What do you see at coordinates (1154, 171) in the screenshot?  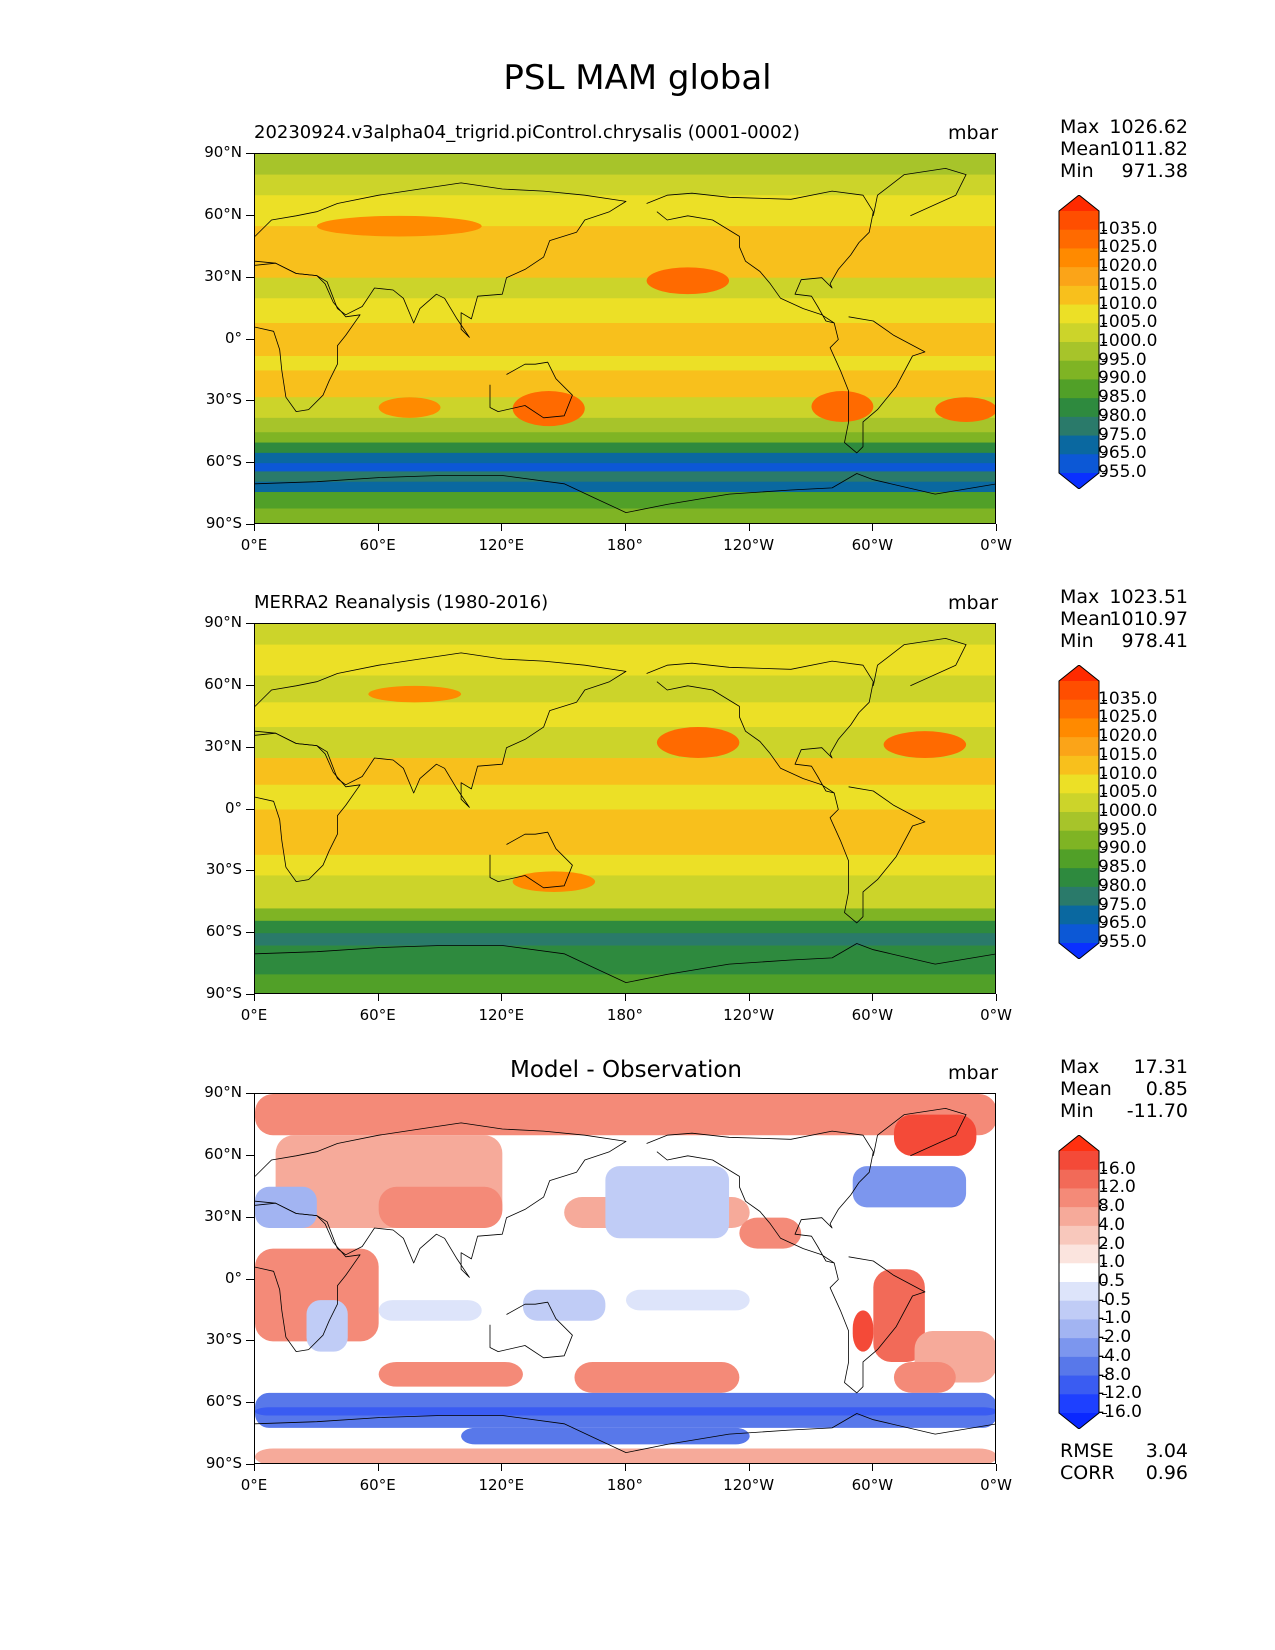 I see `stat-min-value: 971.38` at bounding box center [1154, 171].